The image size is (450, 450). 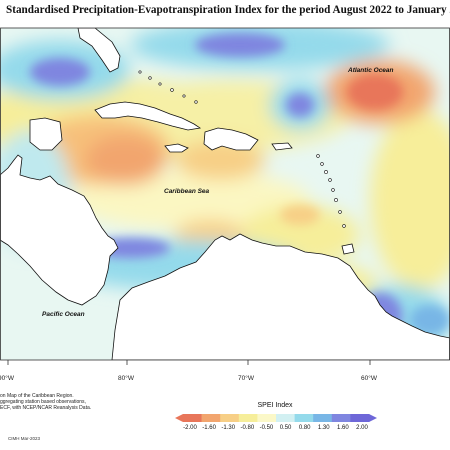 I want to click on legend-tick-label: -1.60, so click(x=209, y=428).